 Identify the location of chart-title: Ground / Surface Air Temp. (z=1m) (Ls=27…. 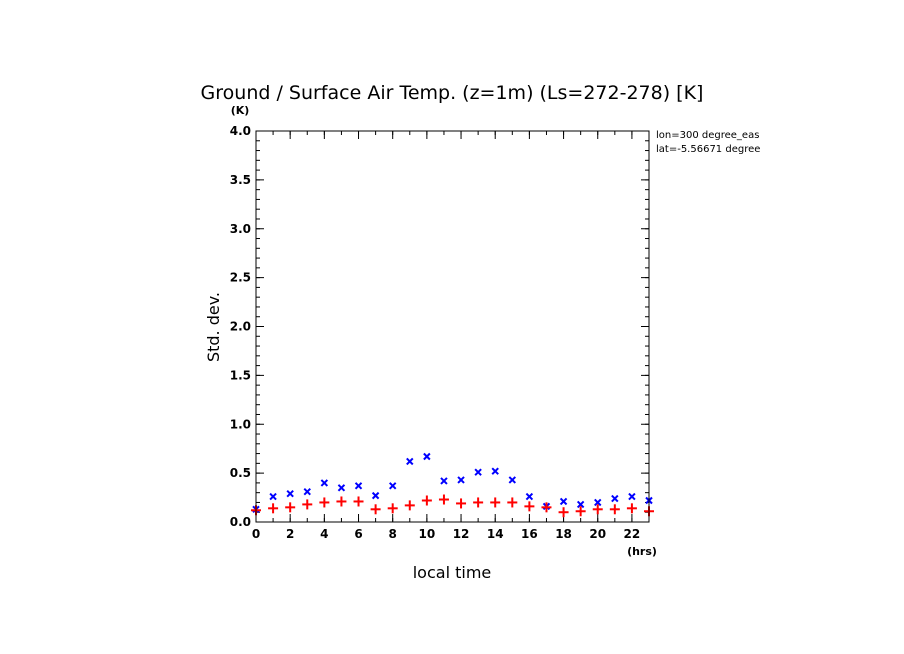
(452, 93).